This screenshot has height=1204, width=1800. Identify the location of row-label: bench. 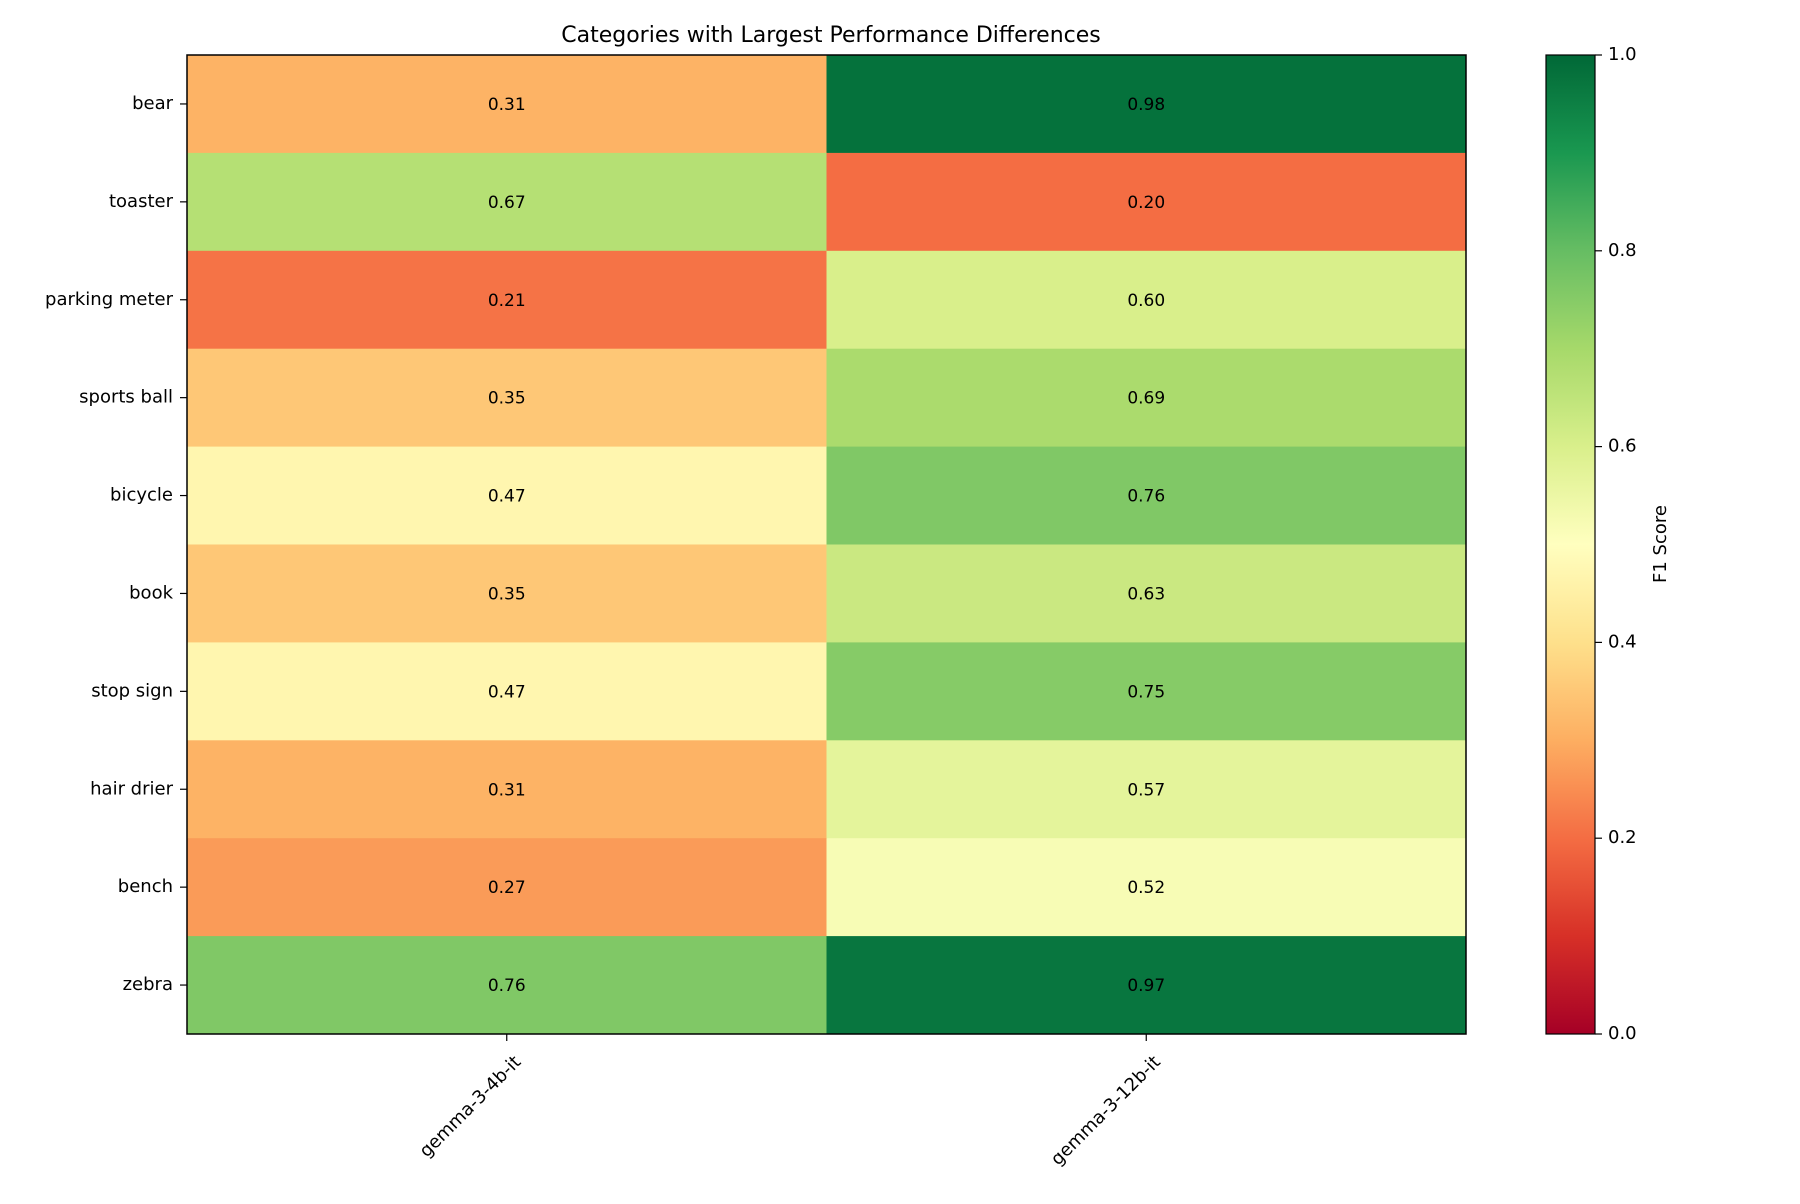
(145, 886).